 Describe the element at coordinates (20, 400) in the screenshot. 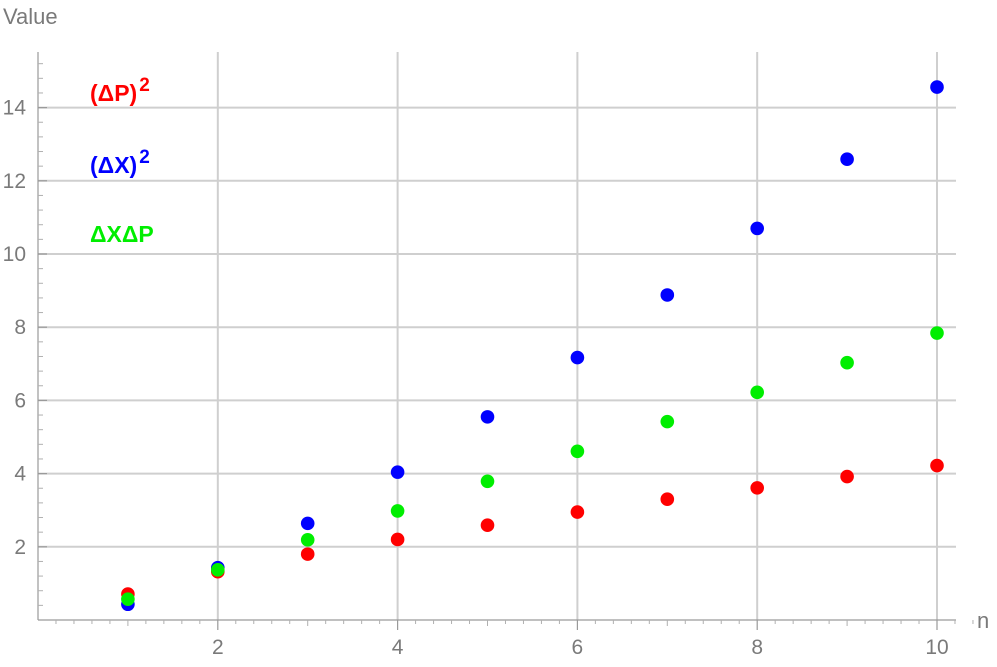

I see `y-tick-label: 6` at that location.